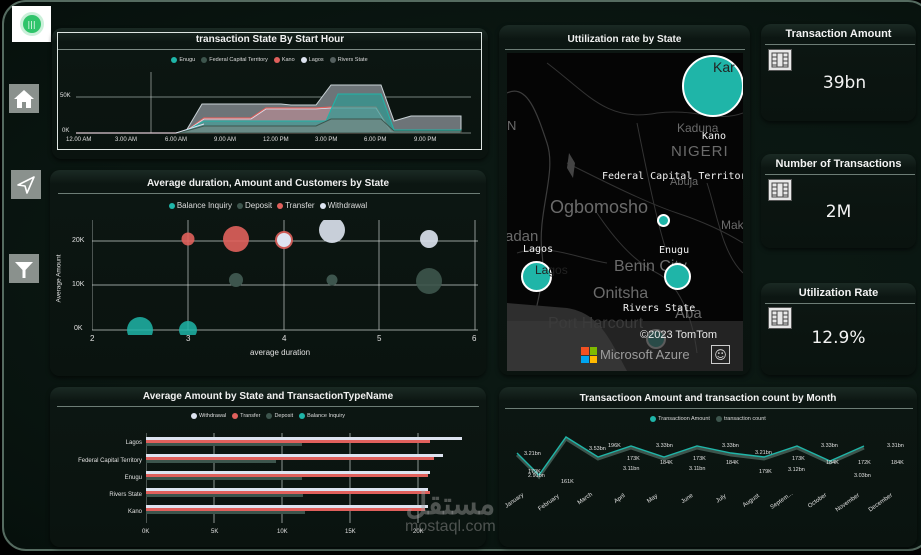 Image resolution: width=921 pixels, height=555 pixels. Describe the element at coordinates (538, 249) in the screenshot. I see `map-label-lagos: Lagos` at that location.